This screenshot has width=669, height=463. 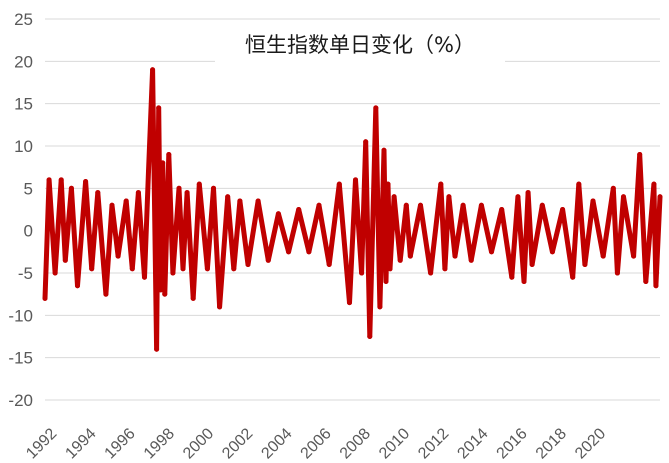 I want to click on title-background, so click(x=360, y=45).